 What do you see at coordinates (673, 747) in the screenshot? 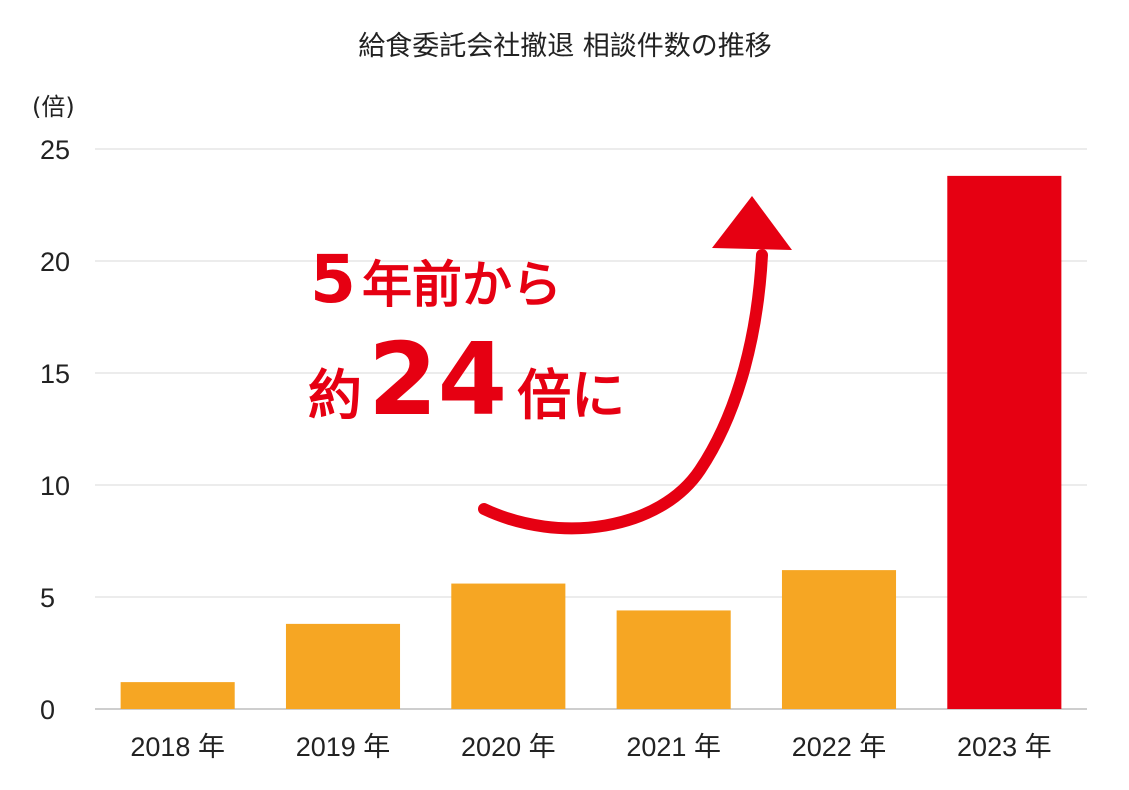
I see `x-tick-label: 2021 年` at bounding box center [673, 747].